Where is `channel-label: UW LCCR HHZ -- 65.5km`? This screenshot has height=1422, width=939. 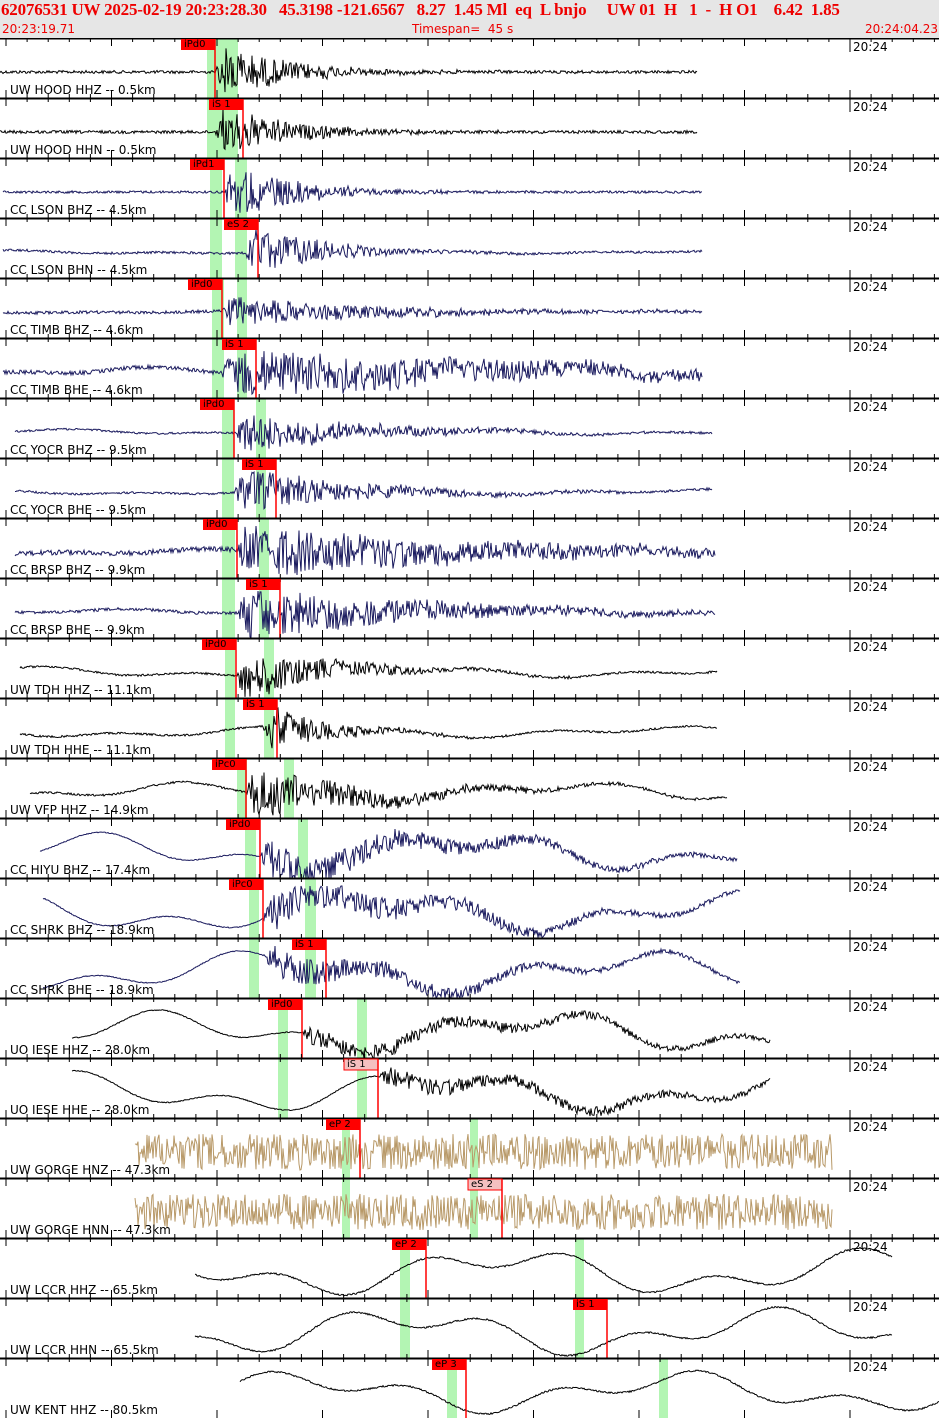
channel-label: UW LCCR HHZ -- 65.5km is located at coordinates (84, 1290).